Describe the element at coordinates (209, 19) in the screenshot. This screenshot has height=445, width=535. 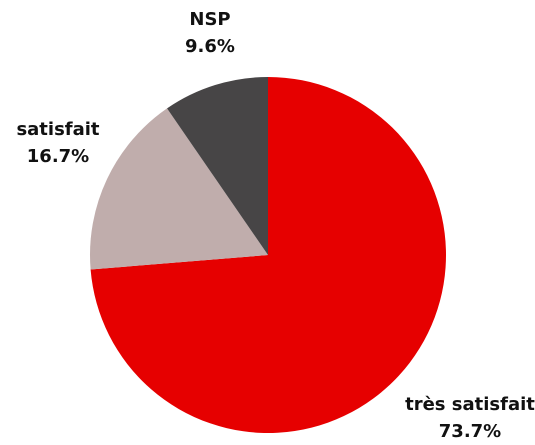
I see `slice-label: NSP` at that location.